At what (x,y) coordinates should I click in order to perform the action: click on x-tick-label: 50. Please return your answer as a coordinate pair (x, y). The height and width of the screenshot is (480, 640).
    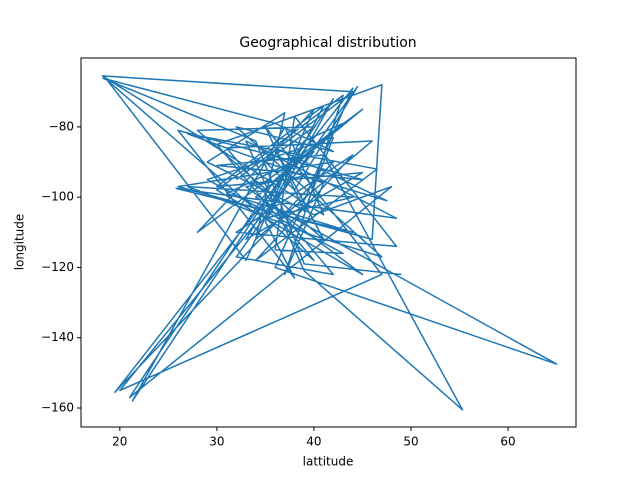
    Looking at the image, I should click on (410, 442).